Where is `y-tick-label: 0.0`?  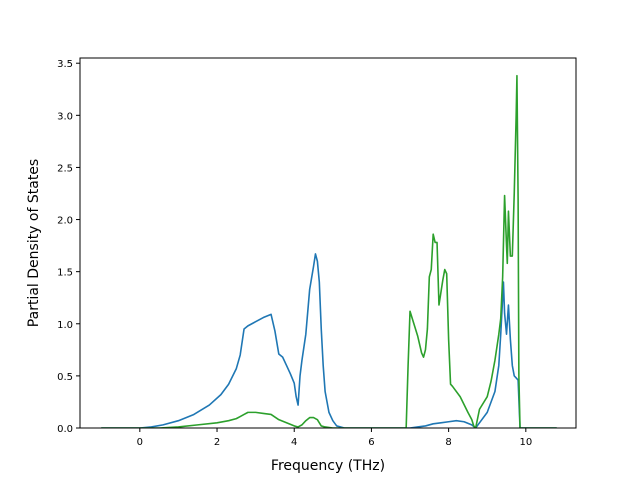 y-tick-label: 0.0 is located at coordinates (65, 429).